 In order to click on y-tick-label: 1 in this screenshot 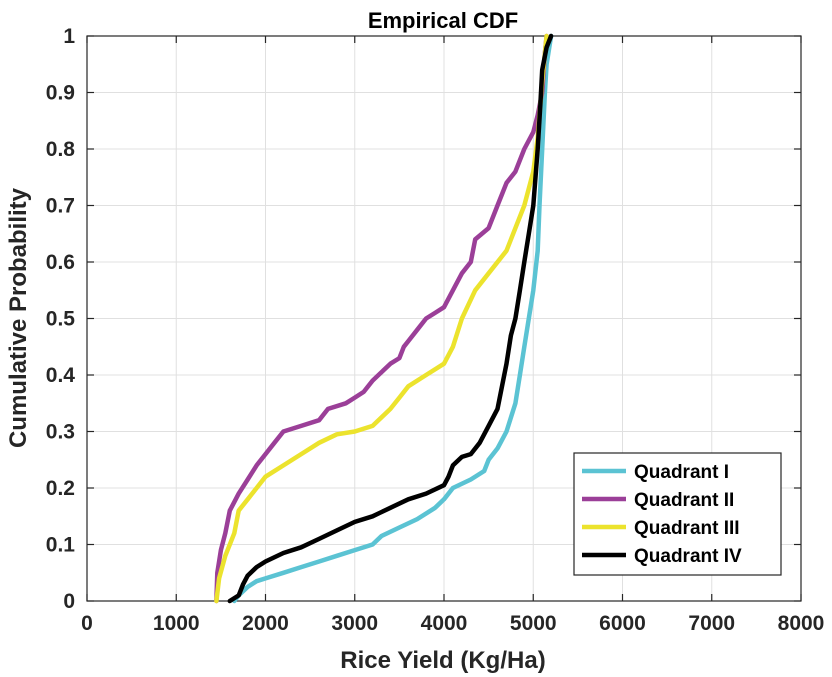, I will do `click(69, 36)`.